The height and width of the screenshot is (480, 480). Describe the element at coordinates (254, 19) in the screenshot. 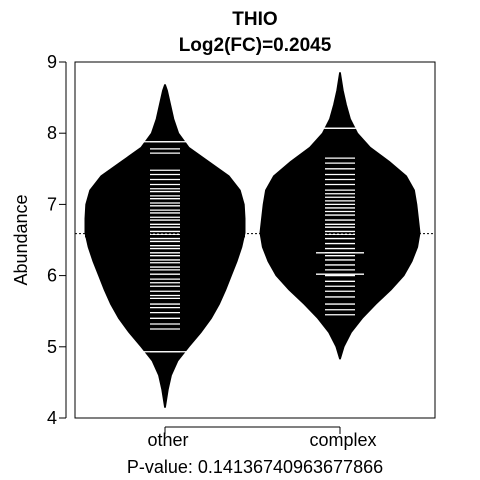

I see `chart-title: THIO` at that location.